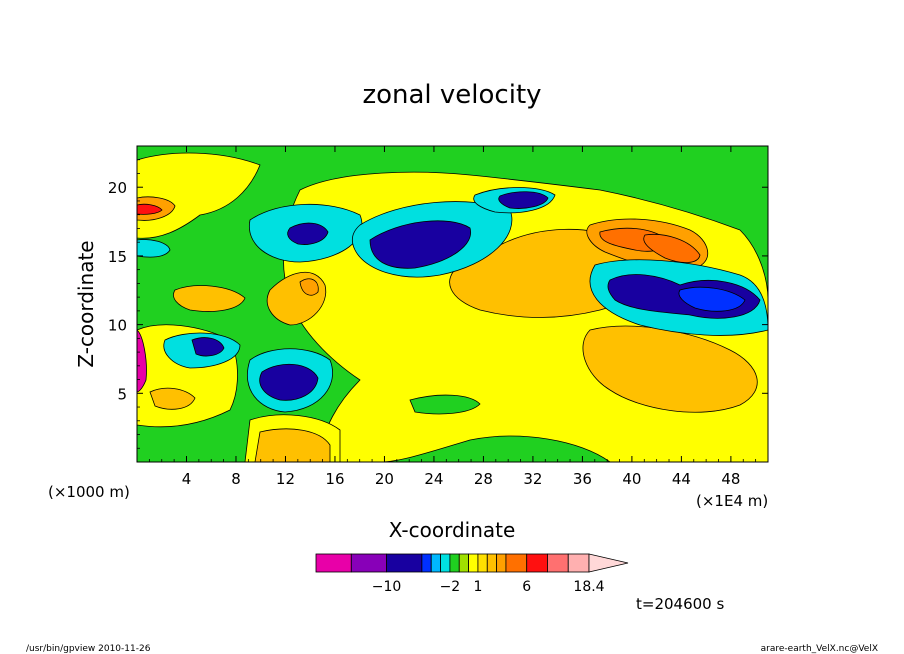 Image resolution: width=904 pixels, height=654 pixels. What do you see at coordinates (472, 574) in the screenshot?
I see `colorbar: −10 −2 1 6 18.4` at bounding box center [472, 574].